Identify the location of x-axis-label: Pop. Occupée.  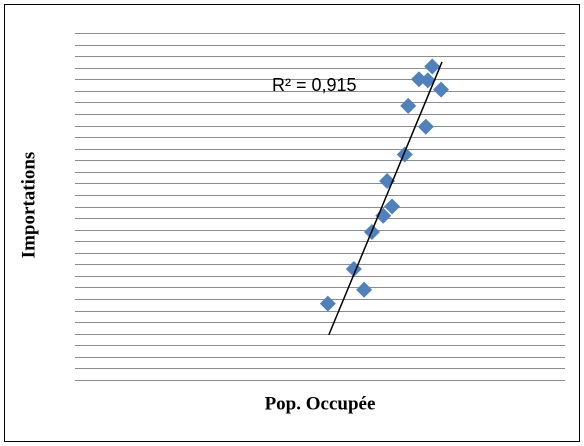
(320, 403).